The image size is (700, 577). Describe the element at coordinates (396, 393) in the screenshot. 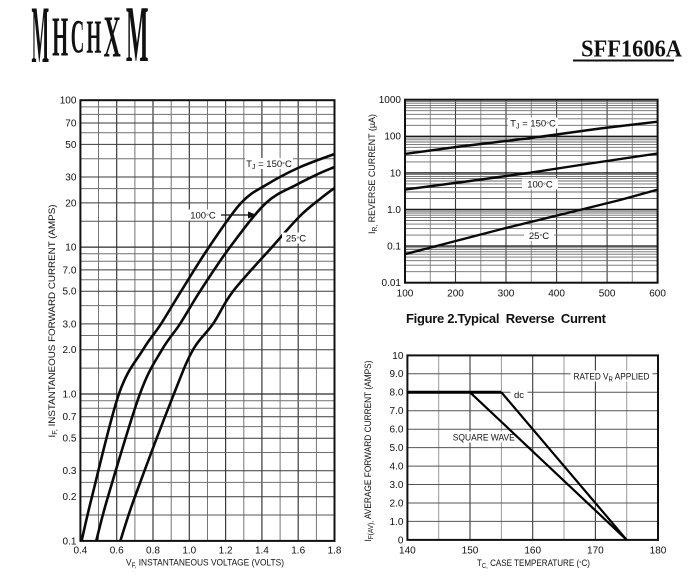

I see `svg-text: 8.0` at that location.